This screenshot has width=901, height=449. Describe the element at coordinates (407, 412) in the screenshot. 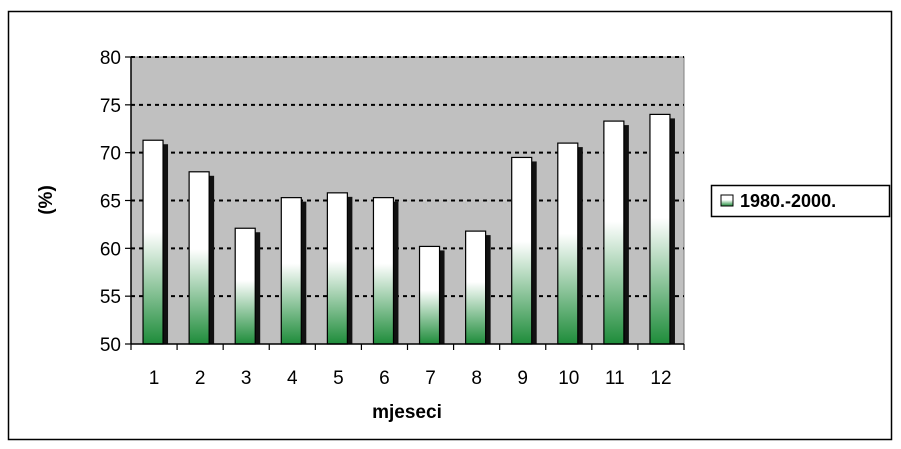

I see `x-axis-title: mjeseci` at that location.